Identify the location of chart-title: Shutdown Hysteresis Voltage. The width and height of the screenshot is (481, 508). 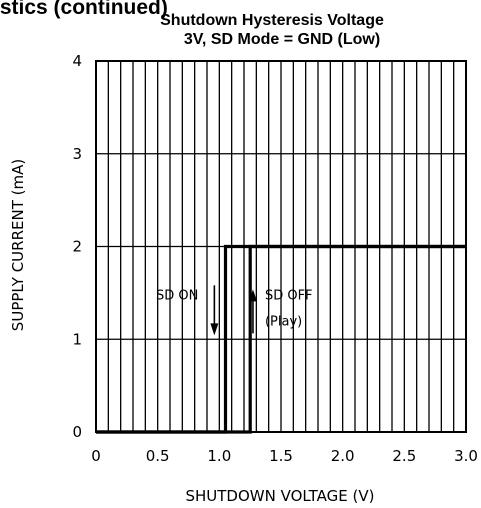
(272, 20).